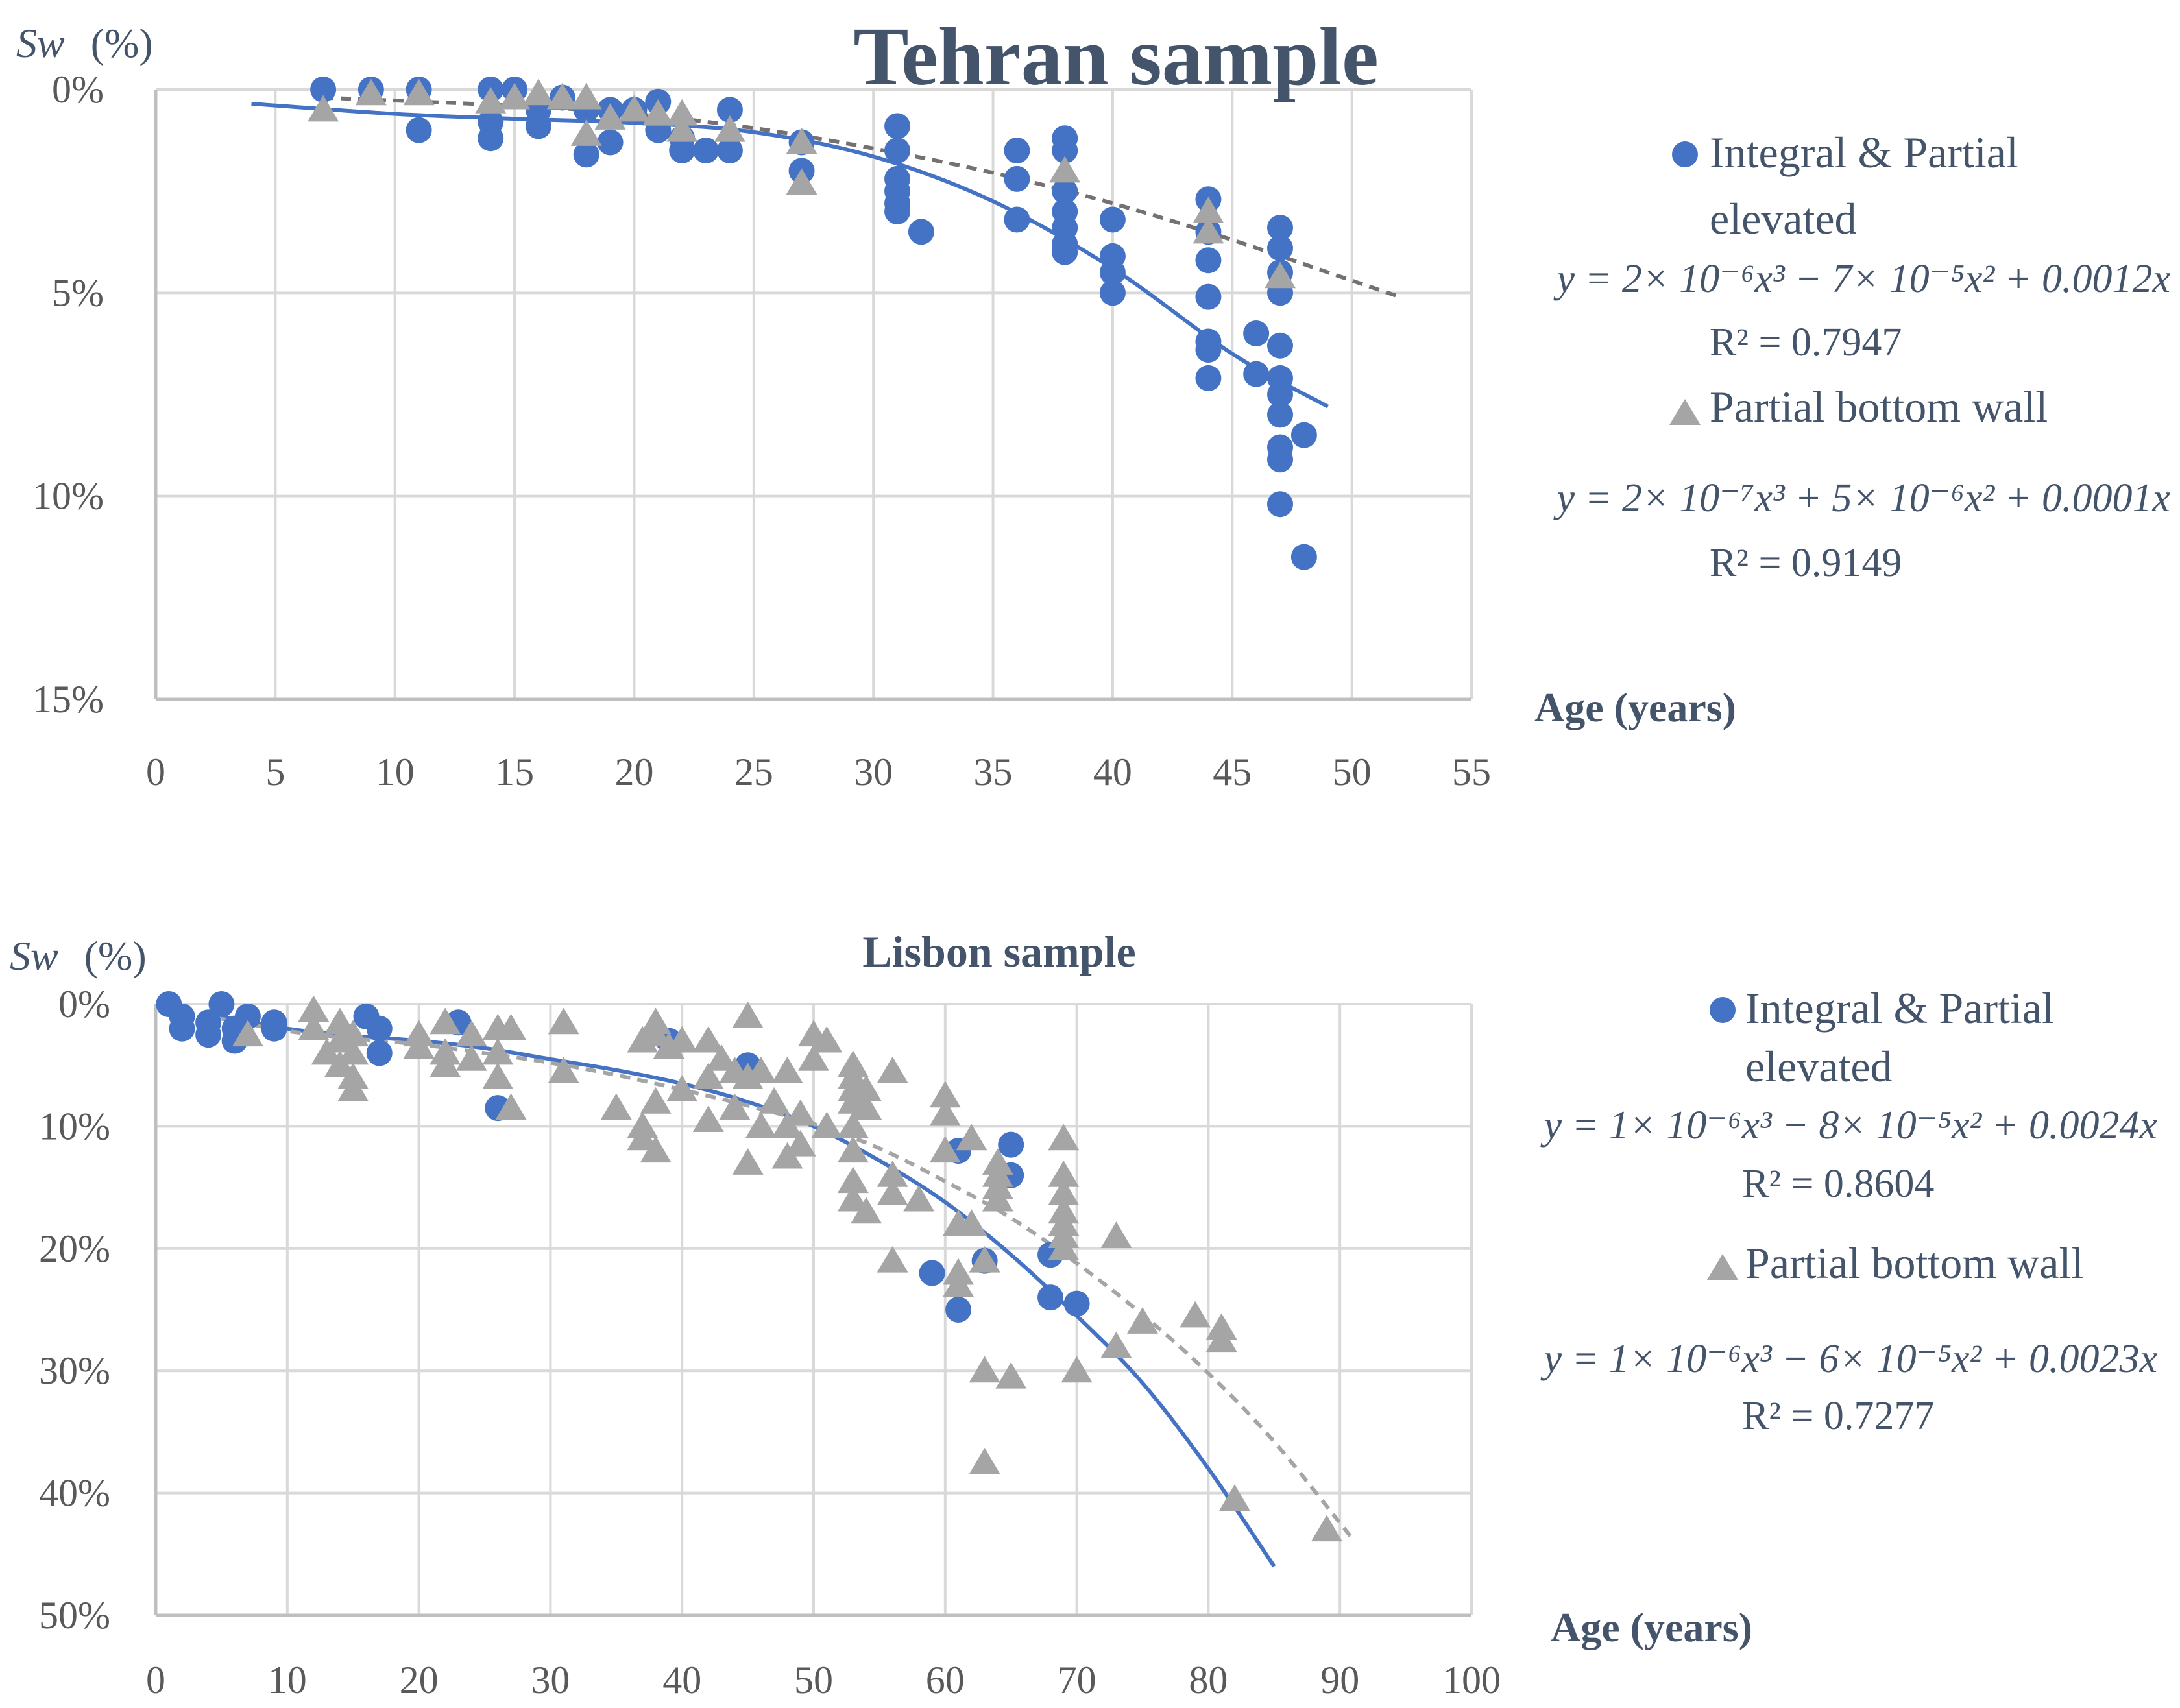 Image resolution: width=2180 pixels, height=1708 pixels. Describe the element at coordinates (1806, 342) in the screenshot. I see `tehran-r2-1: R² = 0.7947` at that location.